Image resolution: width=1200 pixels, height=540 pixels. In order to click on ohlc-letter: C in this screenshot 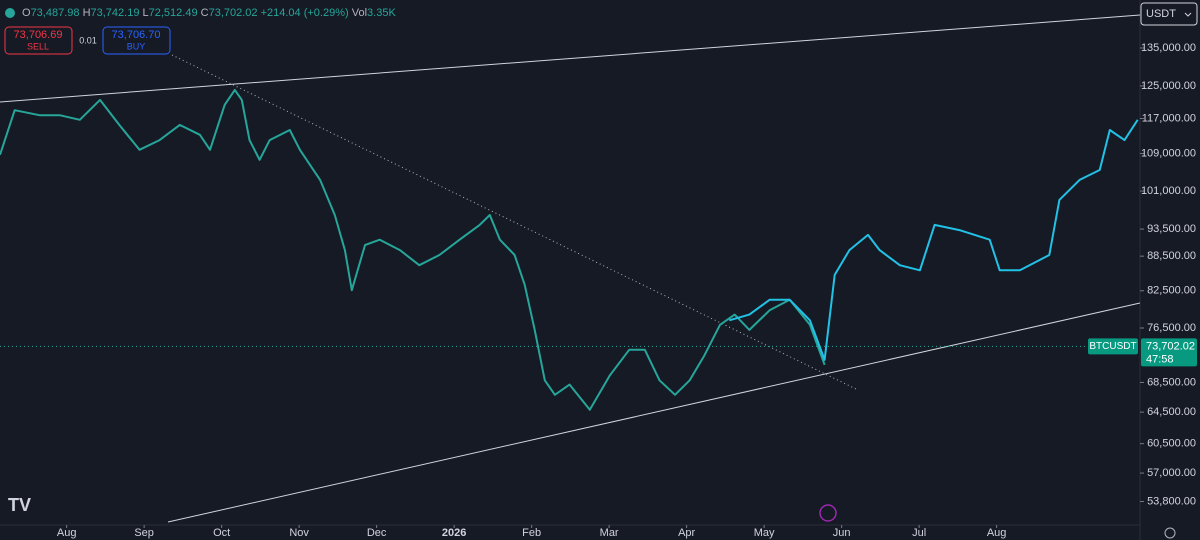, I will do `click(205, 13)`.